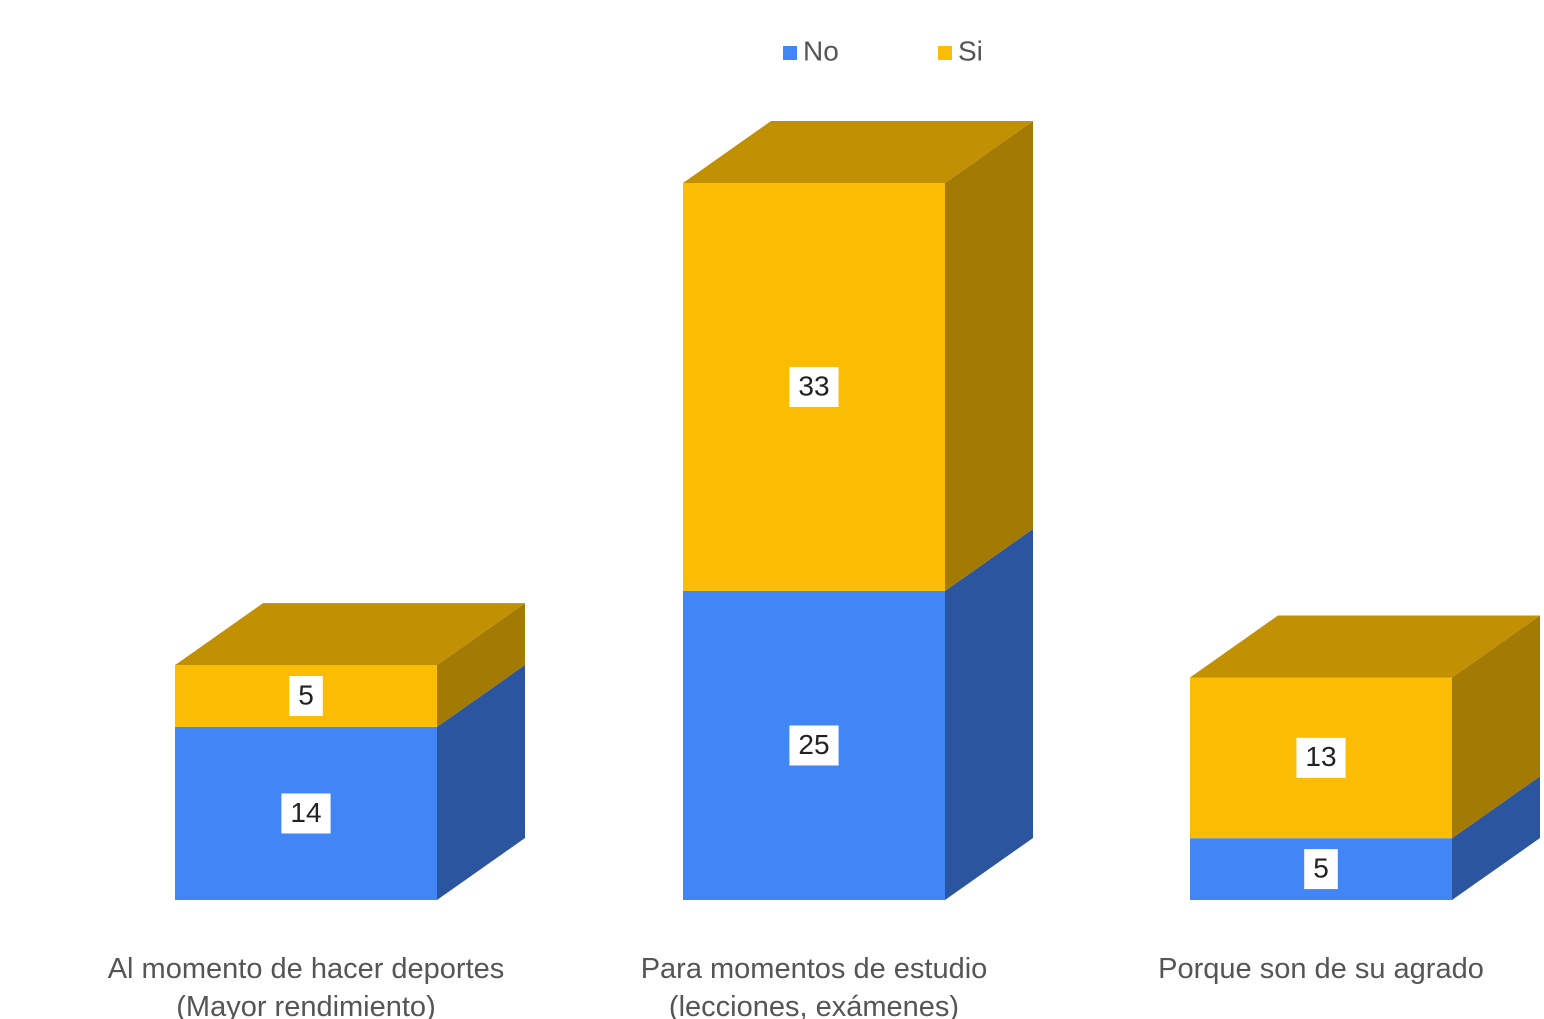 This screenshot has width=1544, height=1019. I want to click on data-label: 33, so click(813, 385).